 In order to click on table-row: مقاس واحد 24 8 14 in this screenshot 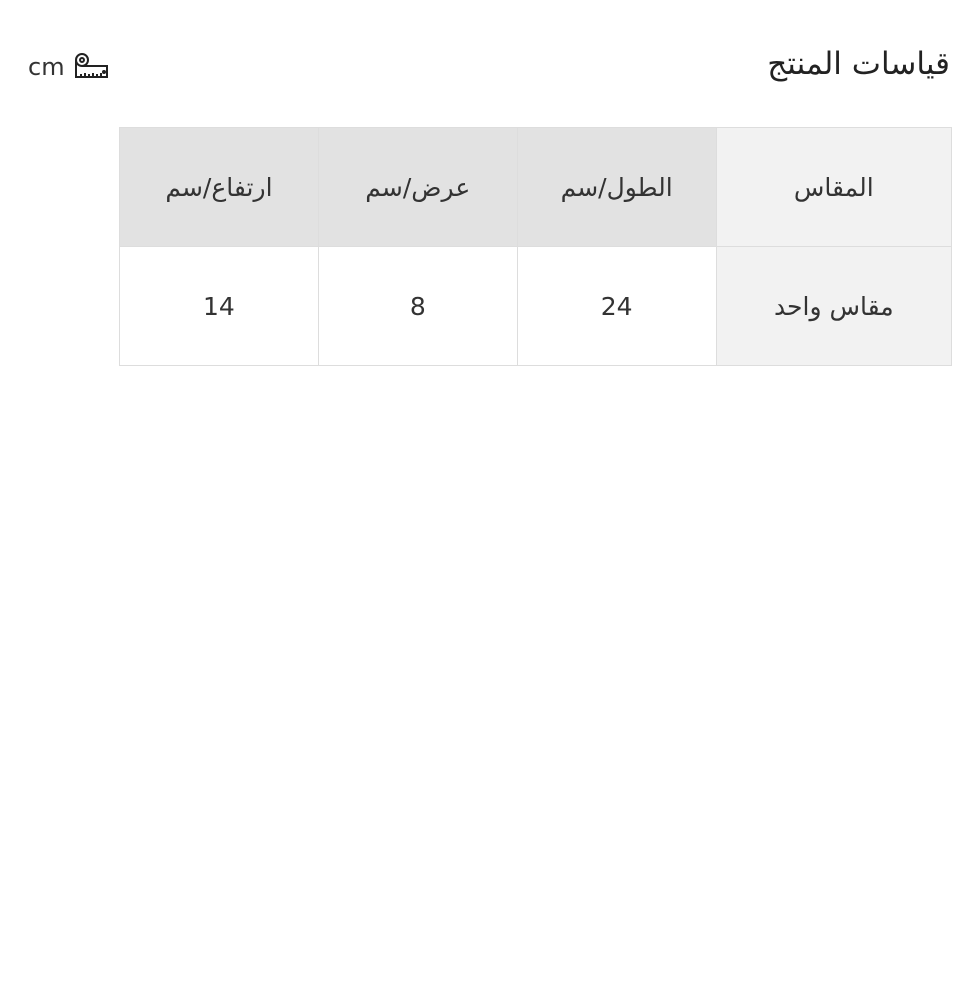, I will do `click(536, 306)`.